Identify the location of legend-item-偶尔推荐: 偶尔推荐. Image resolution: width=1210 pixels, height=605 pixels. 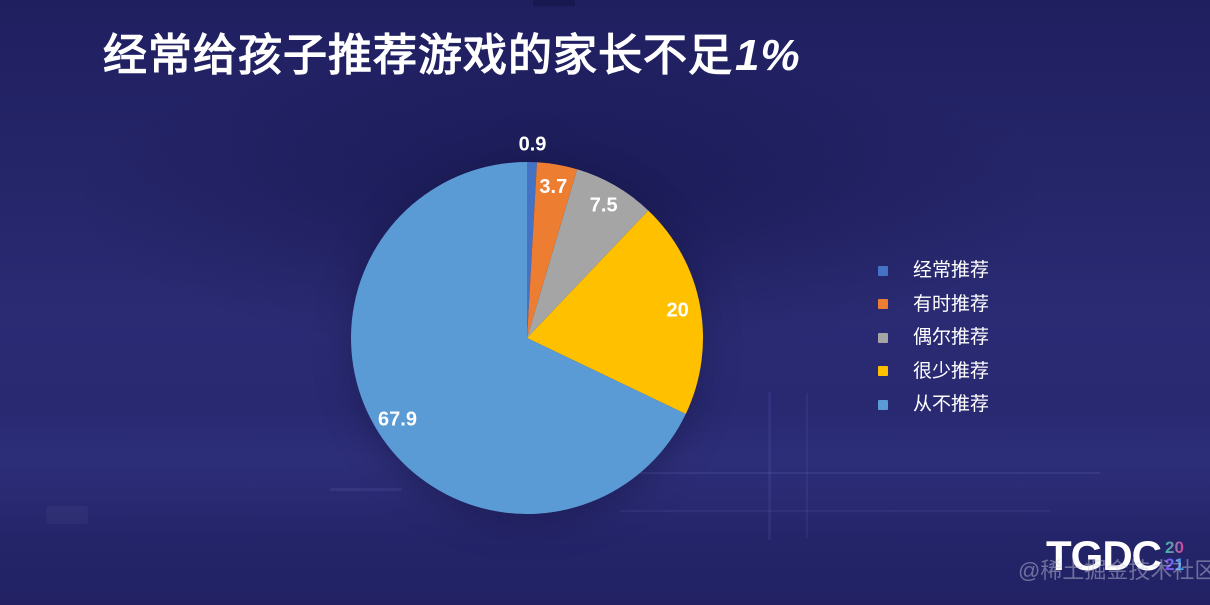
(933, 338).